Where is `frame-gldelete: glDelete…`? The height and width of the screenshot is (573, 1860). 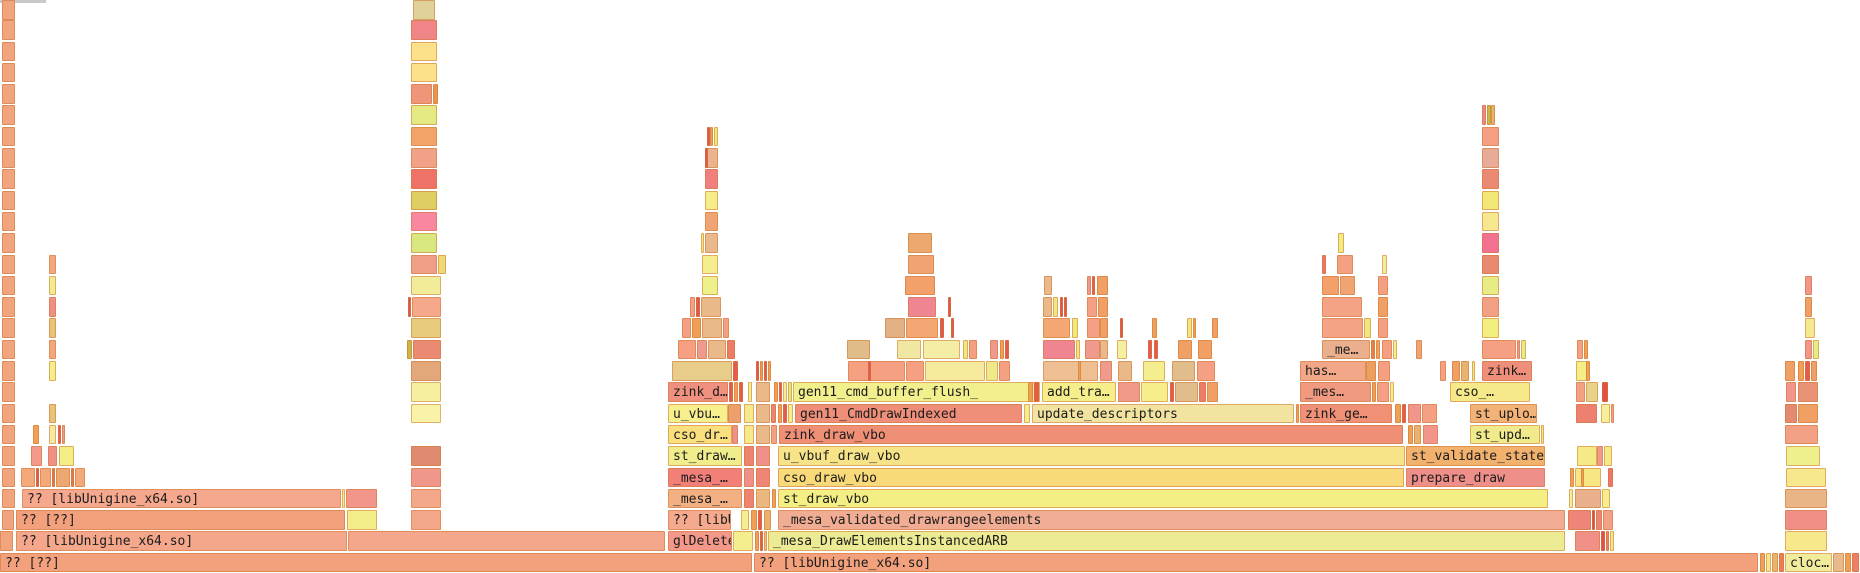
frame-gldelete: glDelete… is located at coordinates (700, 541).